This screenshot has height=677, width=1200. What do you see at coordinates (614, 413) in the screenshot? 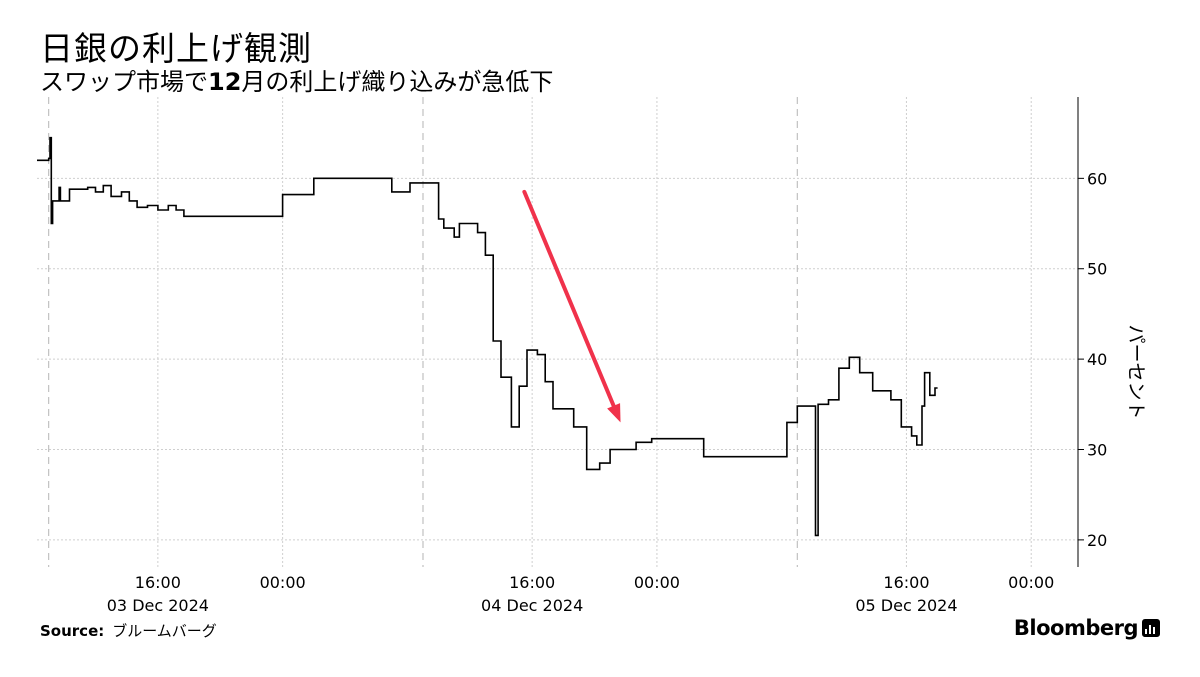
I see `trend-arrow-head` at bounding box center [614, 413].